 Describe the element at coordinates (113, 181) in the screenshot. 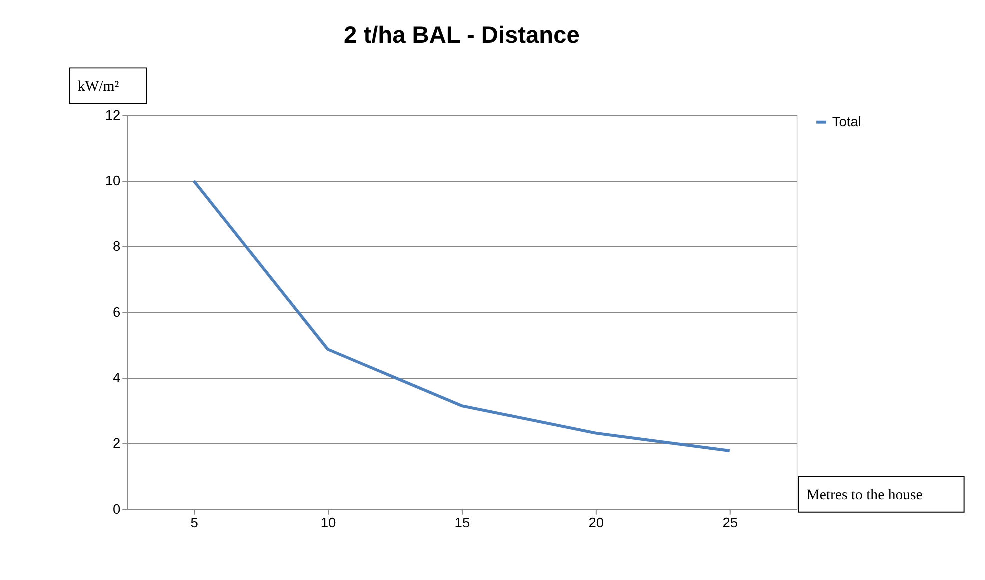

I see `y-tick-label: 10` at that location.